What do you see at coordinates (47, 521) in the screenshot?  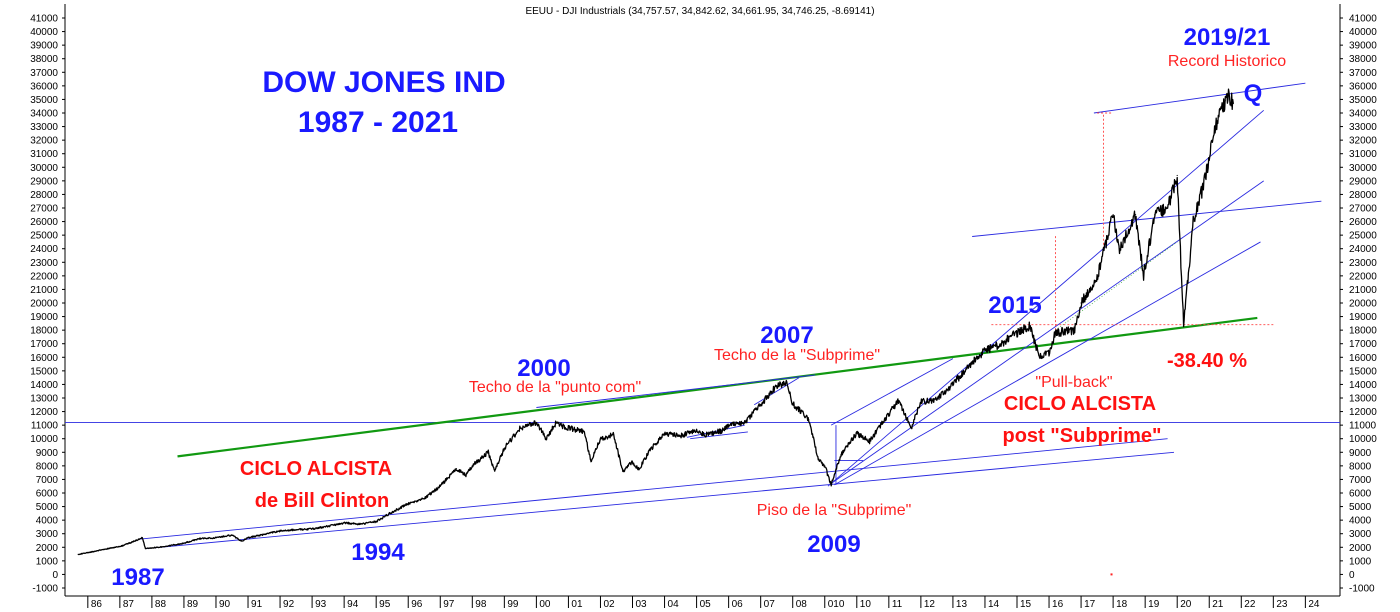 I see `y-tick-label-left: 4000` at bounding box center [47, 521].